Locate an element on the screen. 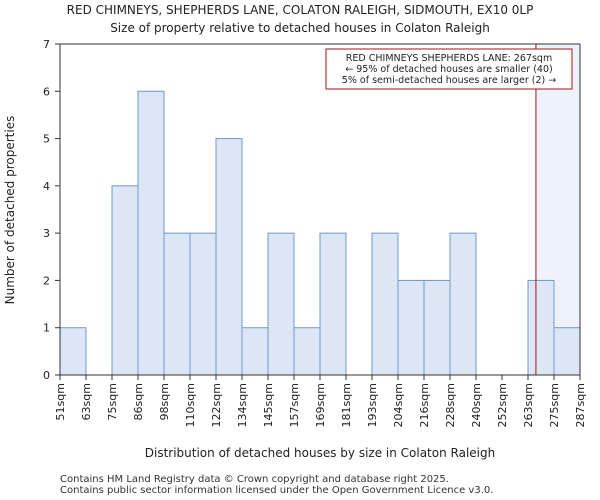  bar-275sqm is located at coordinates (567, 351).